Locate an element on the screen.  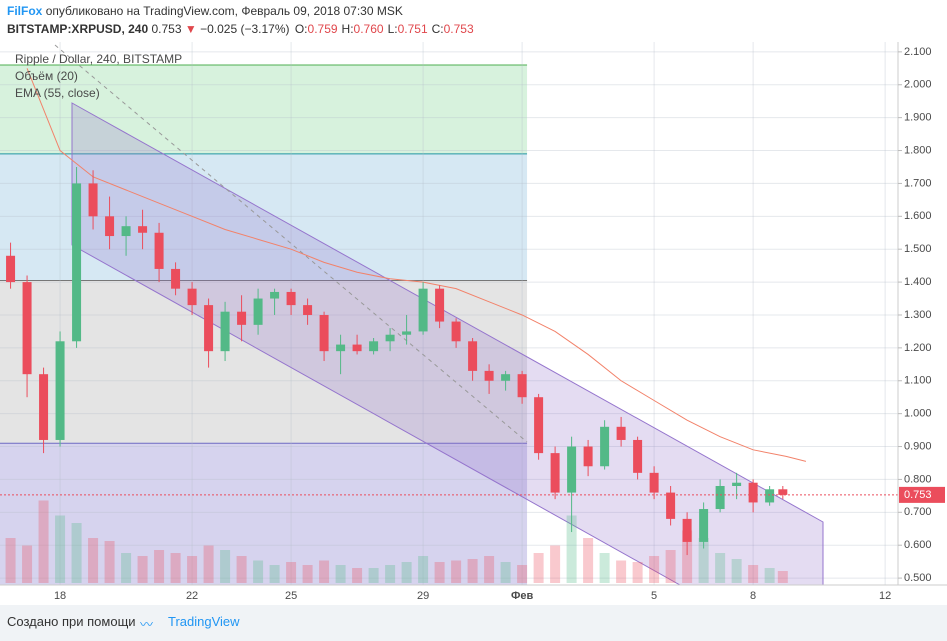
x-tick-label: 29 is located at coordinates (423, 596).